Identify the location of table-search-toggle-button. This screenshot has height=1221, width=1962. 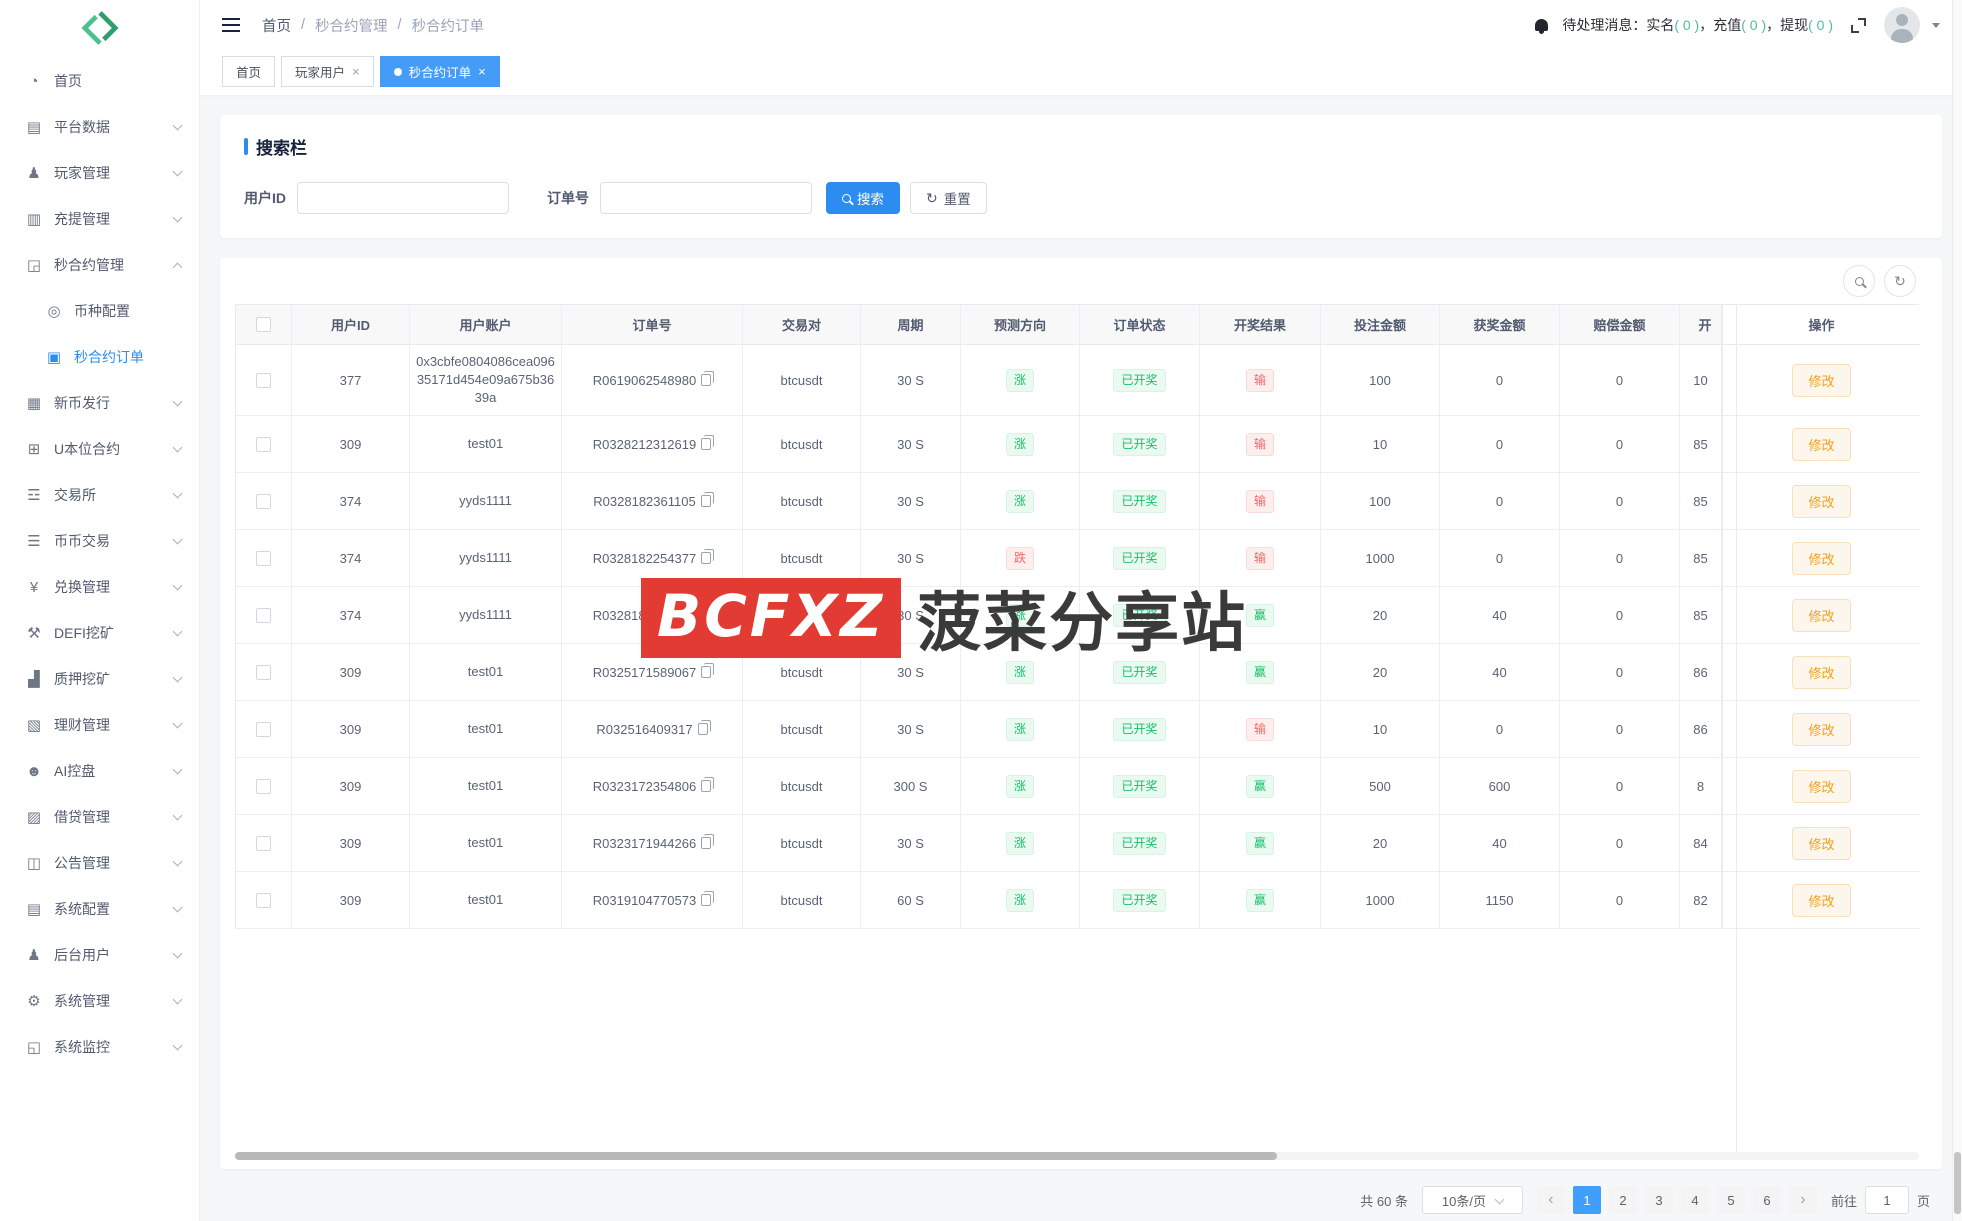
(1859, 281).